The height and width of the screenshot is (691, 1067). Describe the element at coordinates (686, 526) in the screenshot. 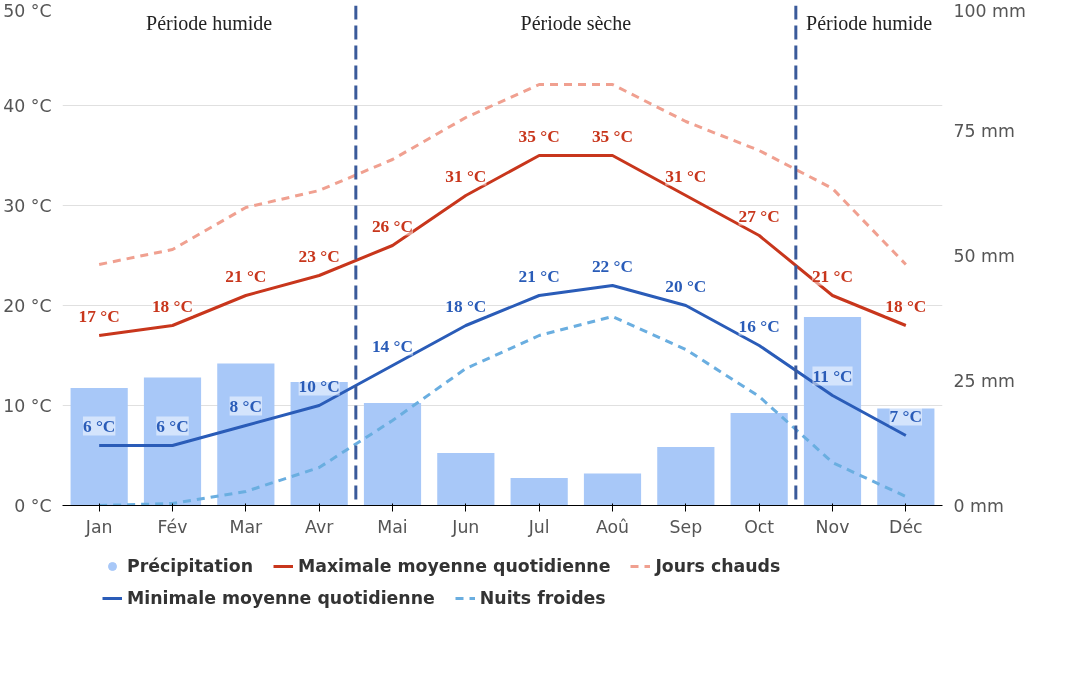

I see `x-tick-label: Sep` at that location.